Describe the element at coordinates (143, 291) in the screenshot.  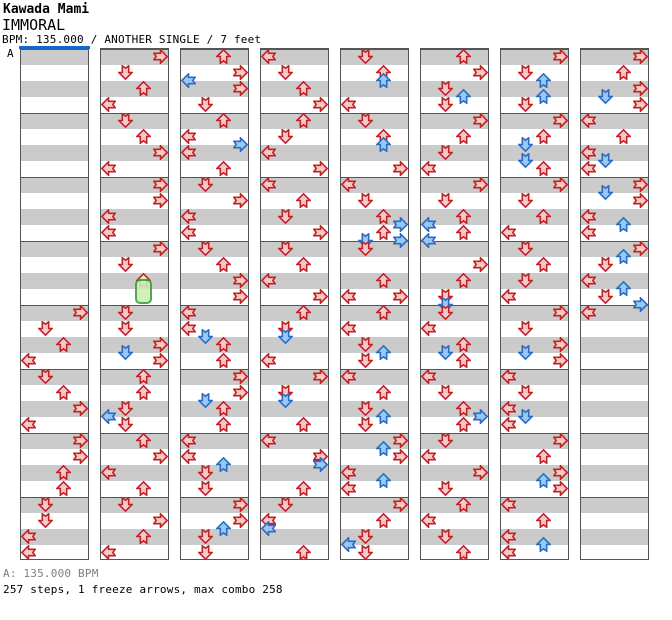
I see `freeze-arrow-body` at that location.